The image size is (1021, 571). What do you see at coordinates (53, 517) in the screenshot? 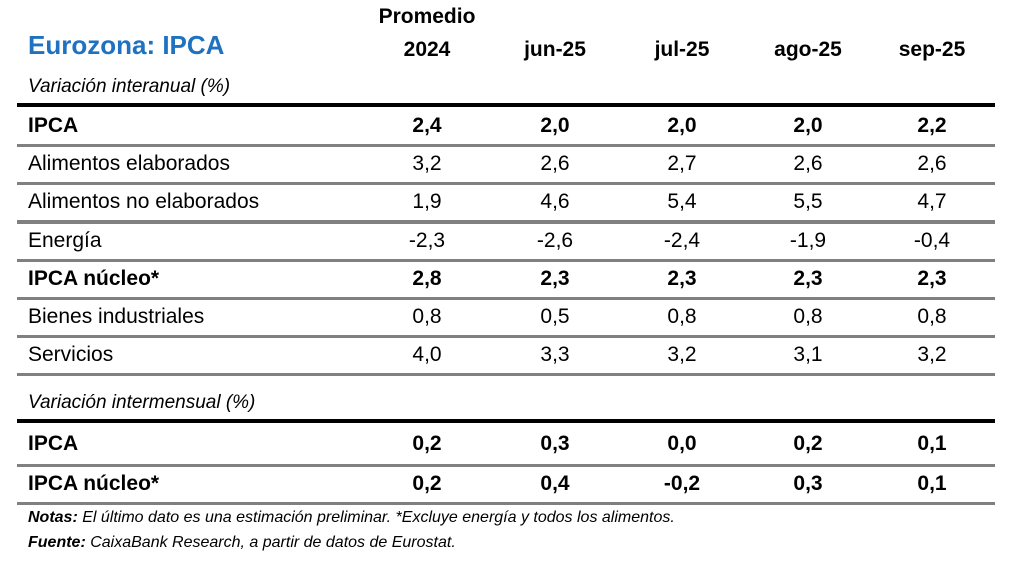
I see `notes-label: Notas:` at bounding box center [53, 517].